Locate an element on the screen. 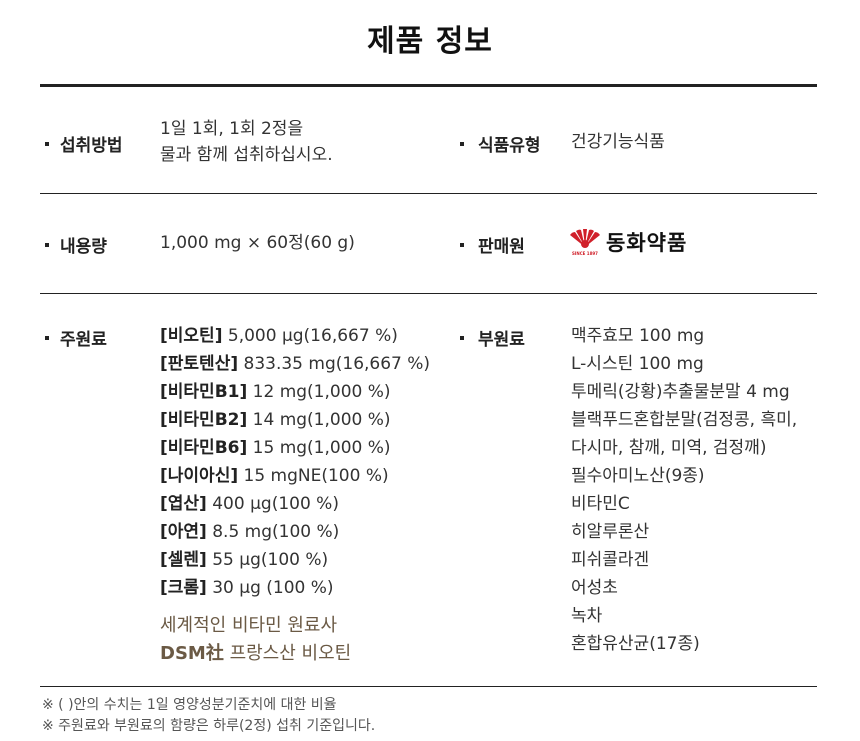 The image size is (860, 741). sub-ingredient-item: 피쉬콜라겐 is located at coordinates (610, 560).